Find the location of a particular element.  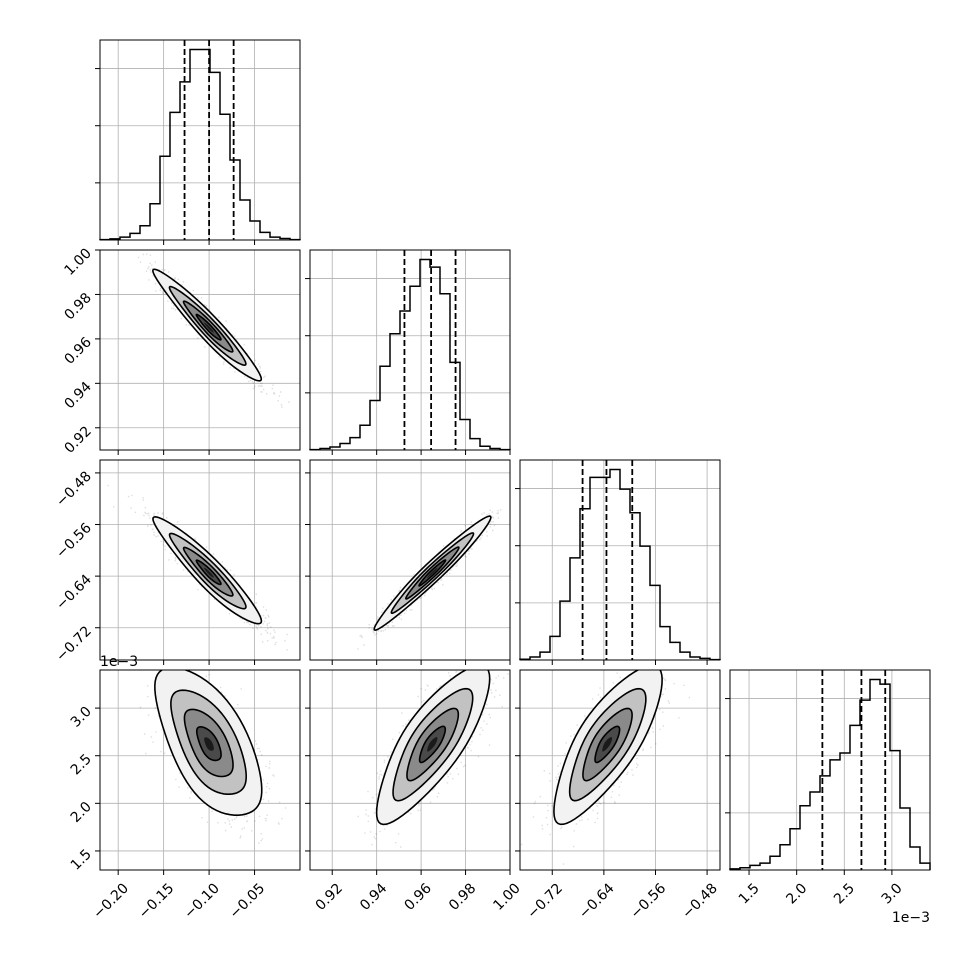

x-tick-label: −0.56 is located at coordinates (649, 901).